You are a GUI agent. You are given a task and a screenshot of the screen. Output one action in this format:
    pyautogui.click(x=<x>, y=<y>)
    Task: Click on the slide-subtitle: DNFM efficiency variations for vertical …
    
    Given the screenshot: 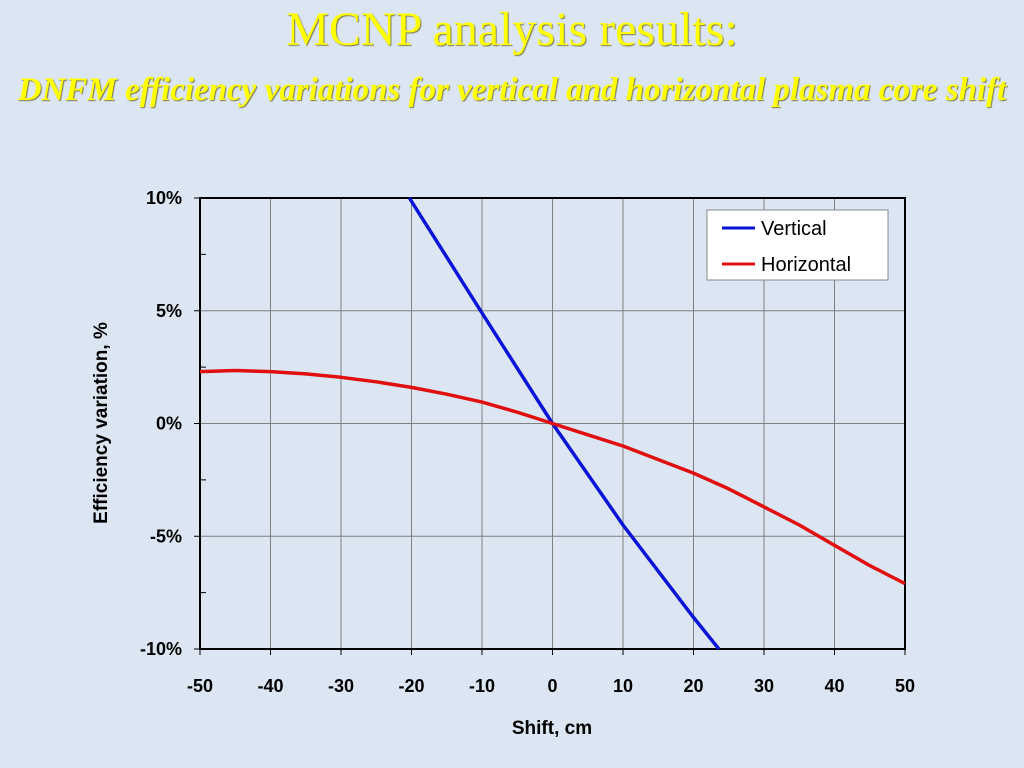 What is the action you would take?
    pyautogui.click(x=512, y=90)
    